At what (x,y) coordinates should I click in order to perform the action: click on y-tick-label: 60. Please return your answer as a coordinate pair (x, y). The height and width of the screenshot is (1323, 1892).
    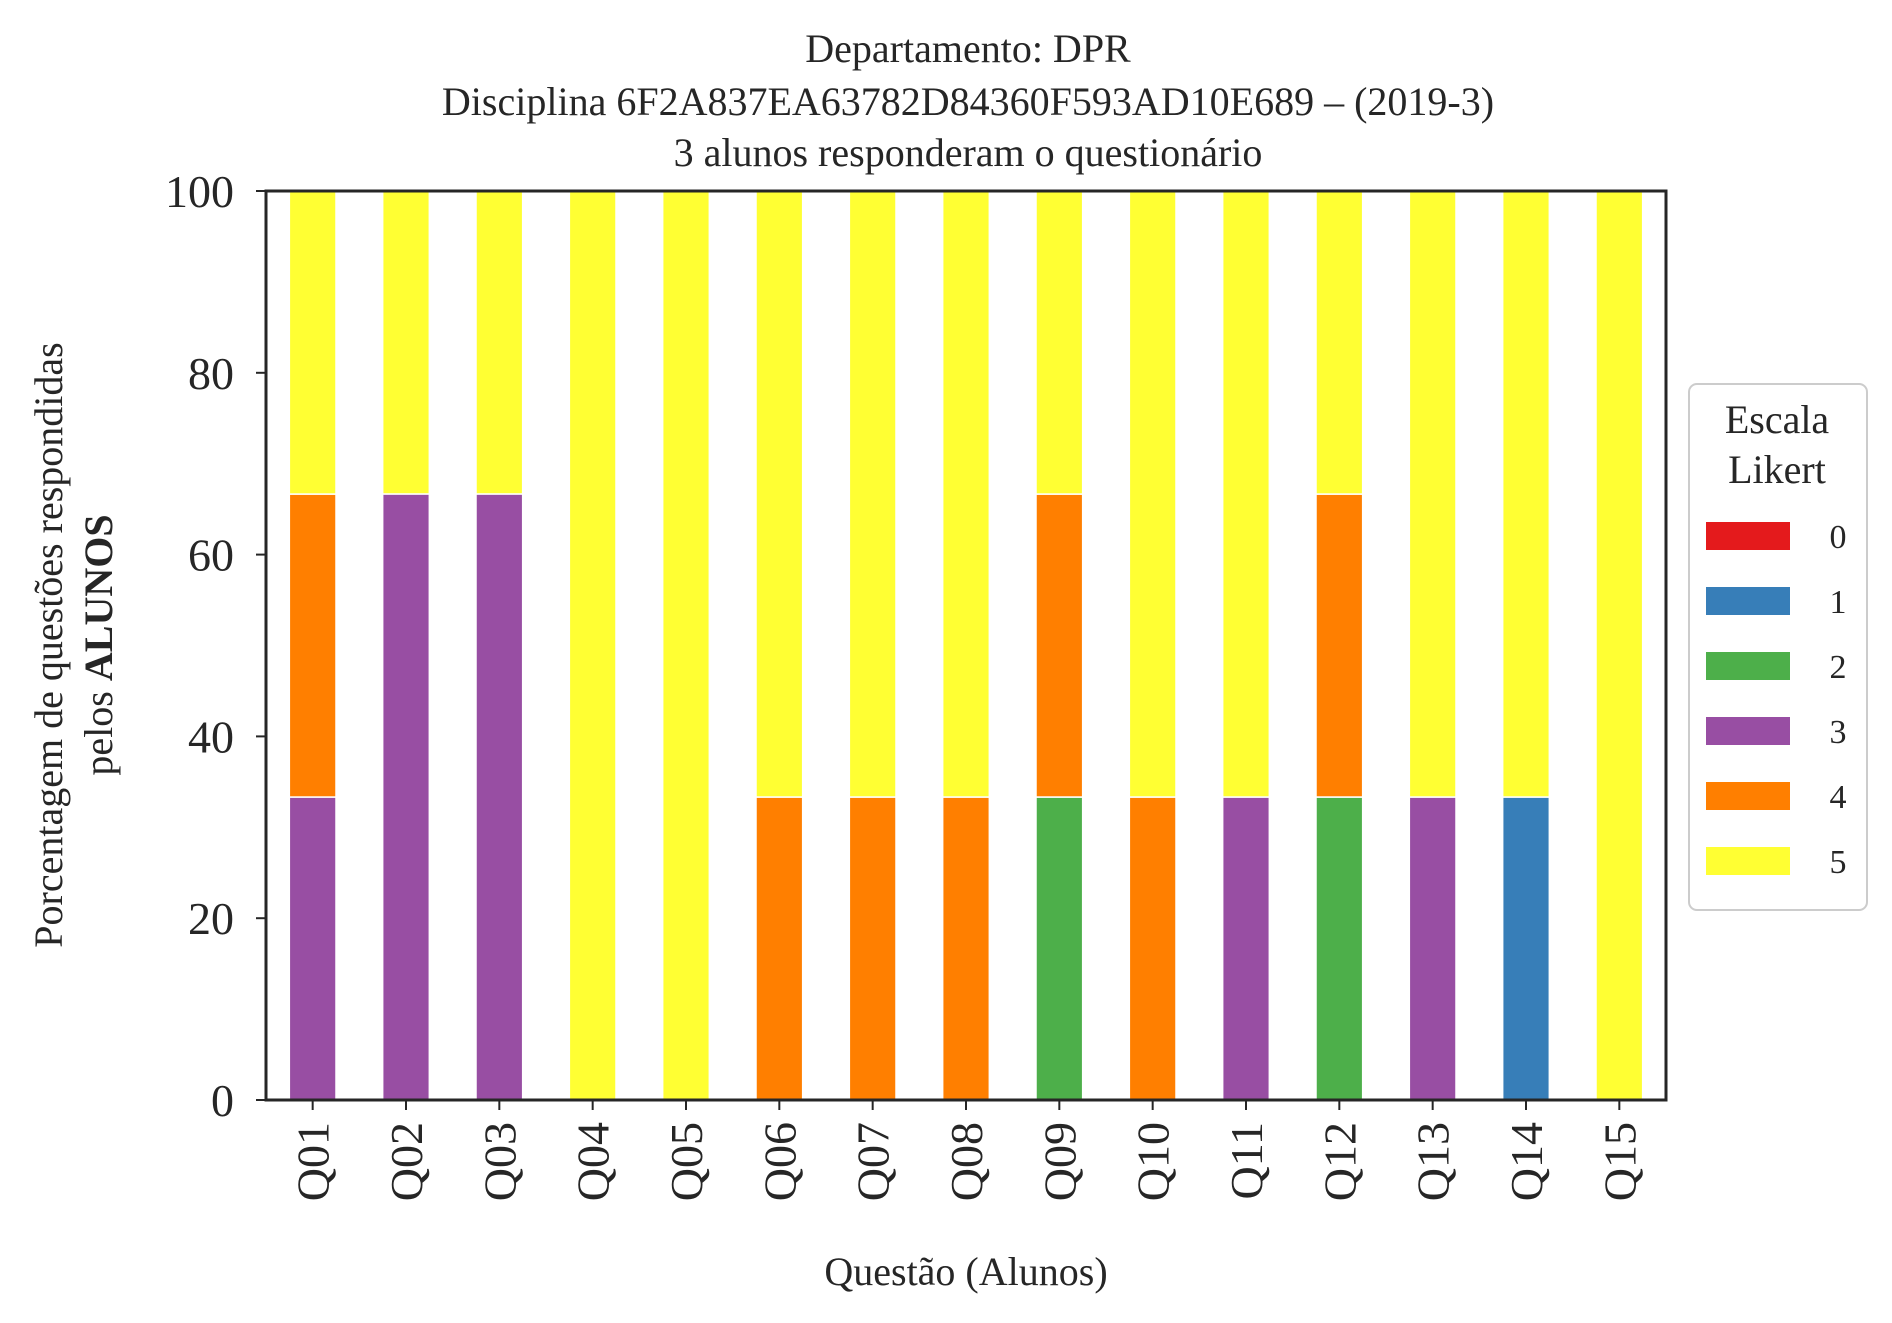
    Looking at the image, I should click on (211, 555).